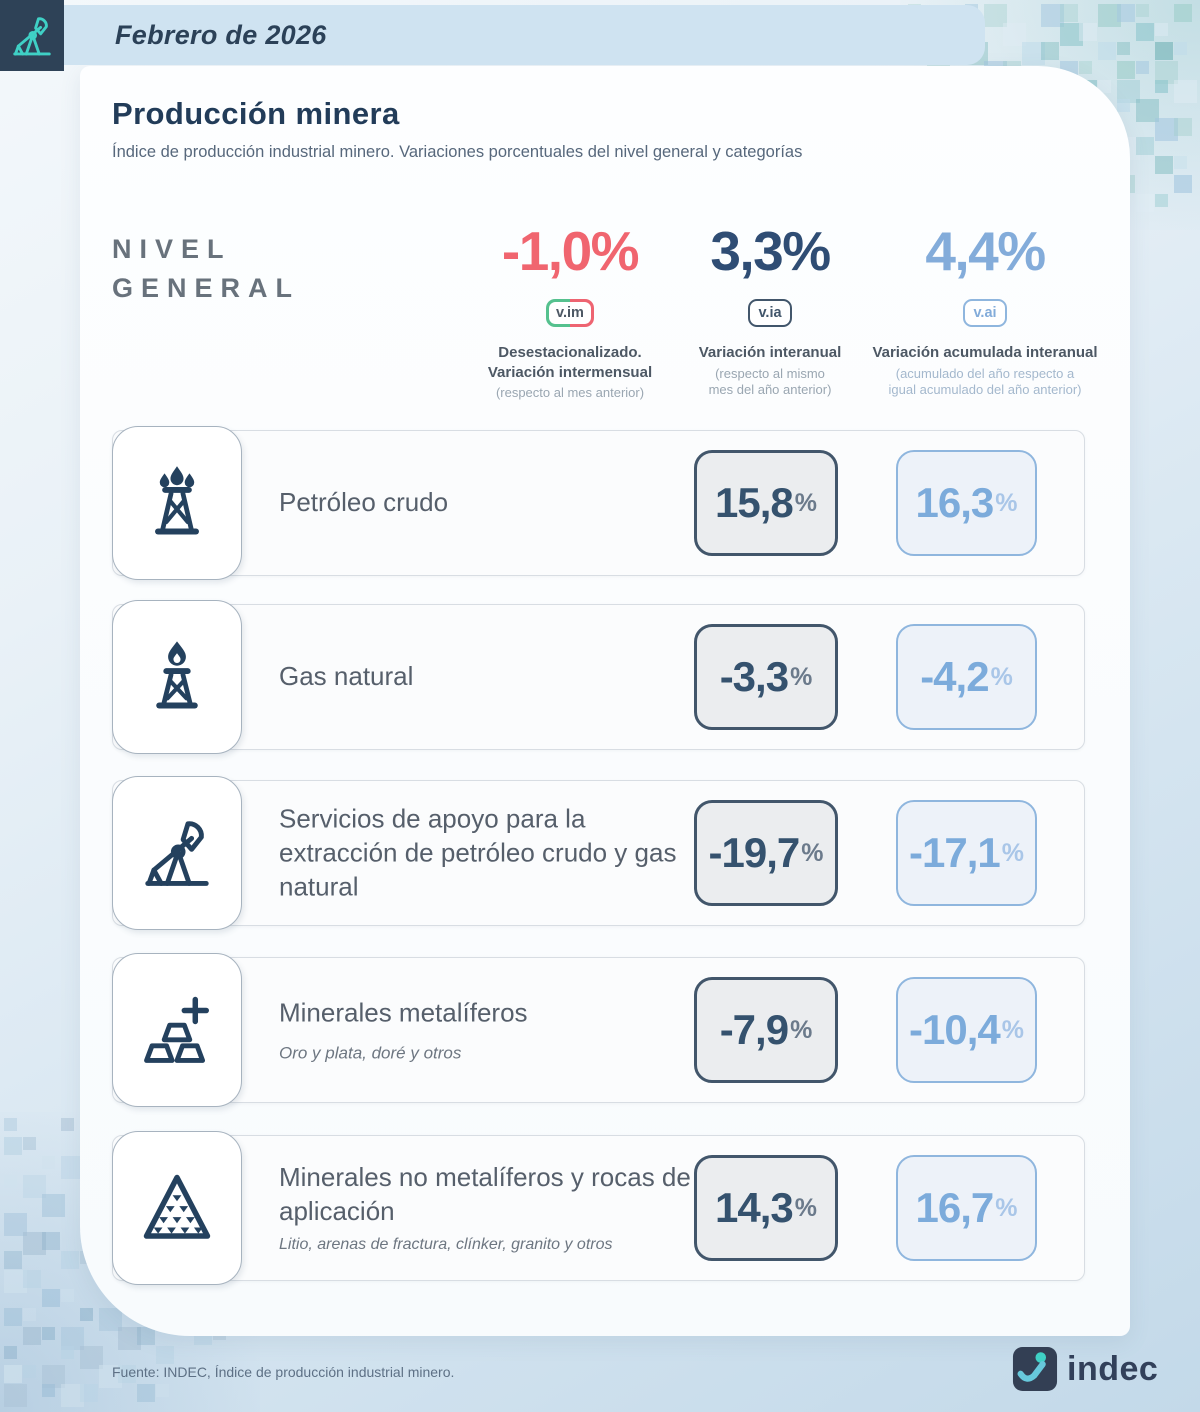 This screenshot has height=1412, width=1200. I want to click on period-banner: Febrero de 2026, so click(524, 35).